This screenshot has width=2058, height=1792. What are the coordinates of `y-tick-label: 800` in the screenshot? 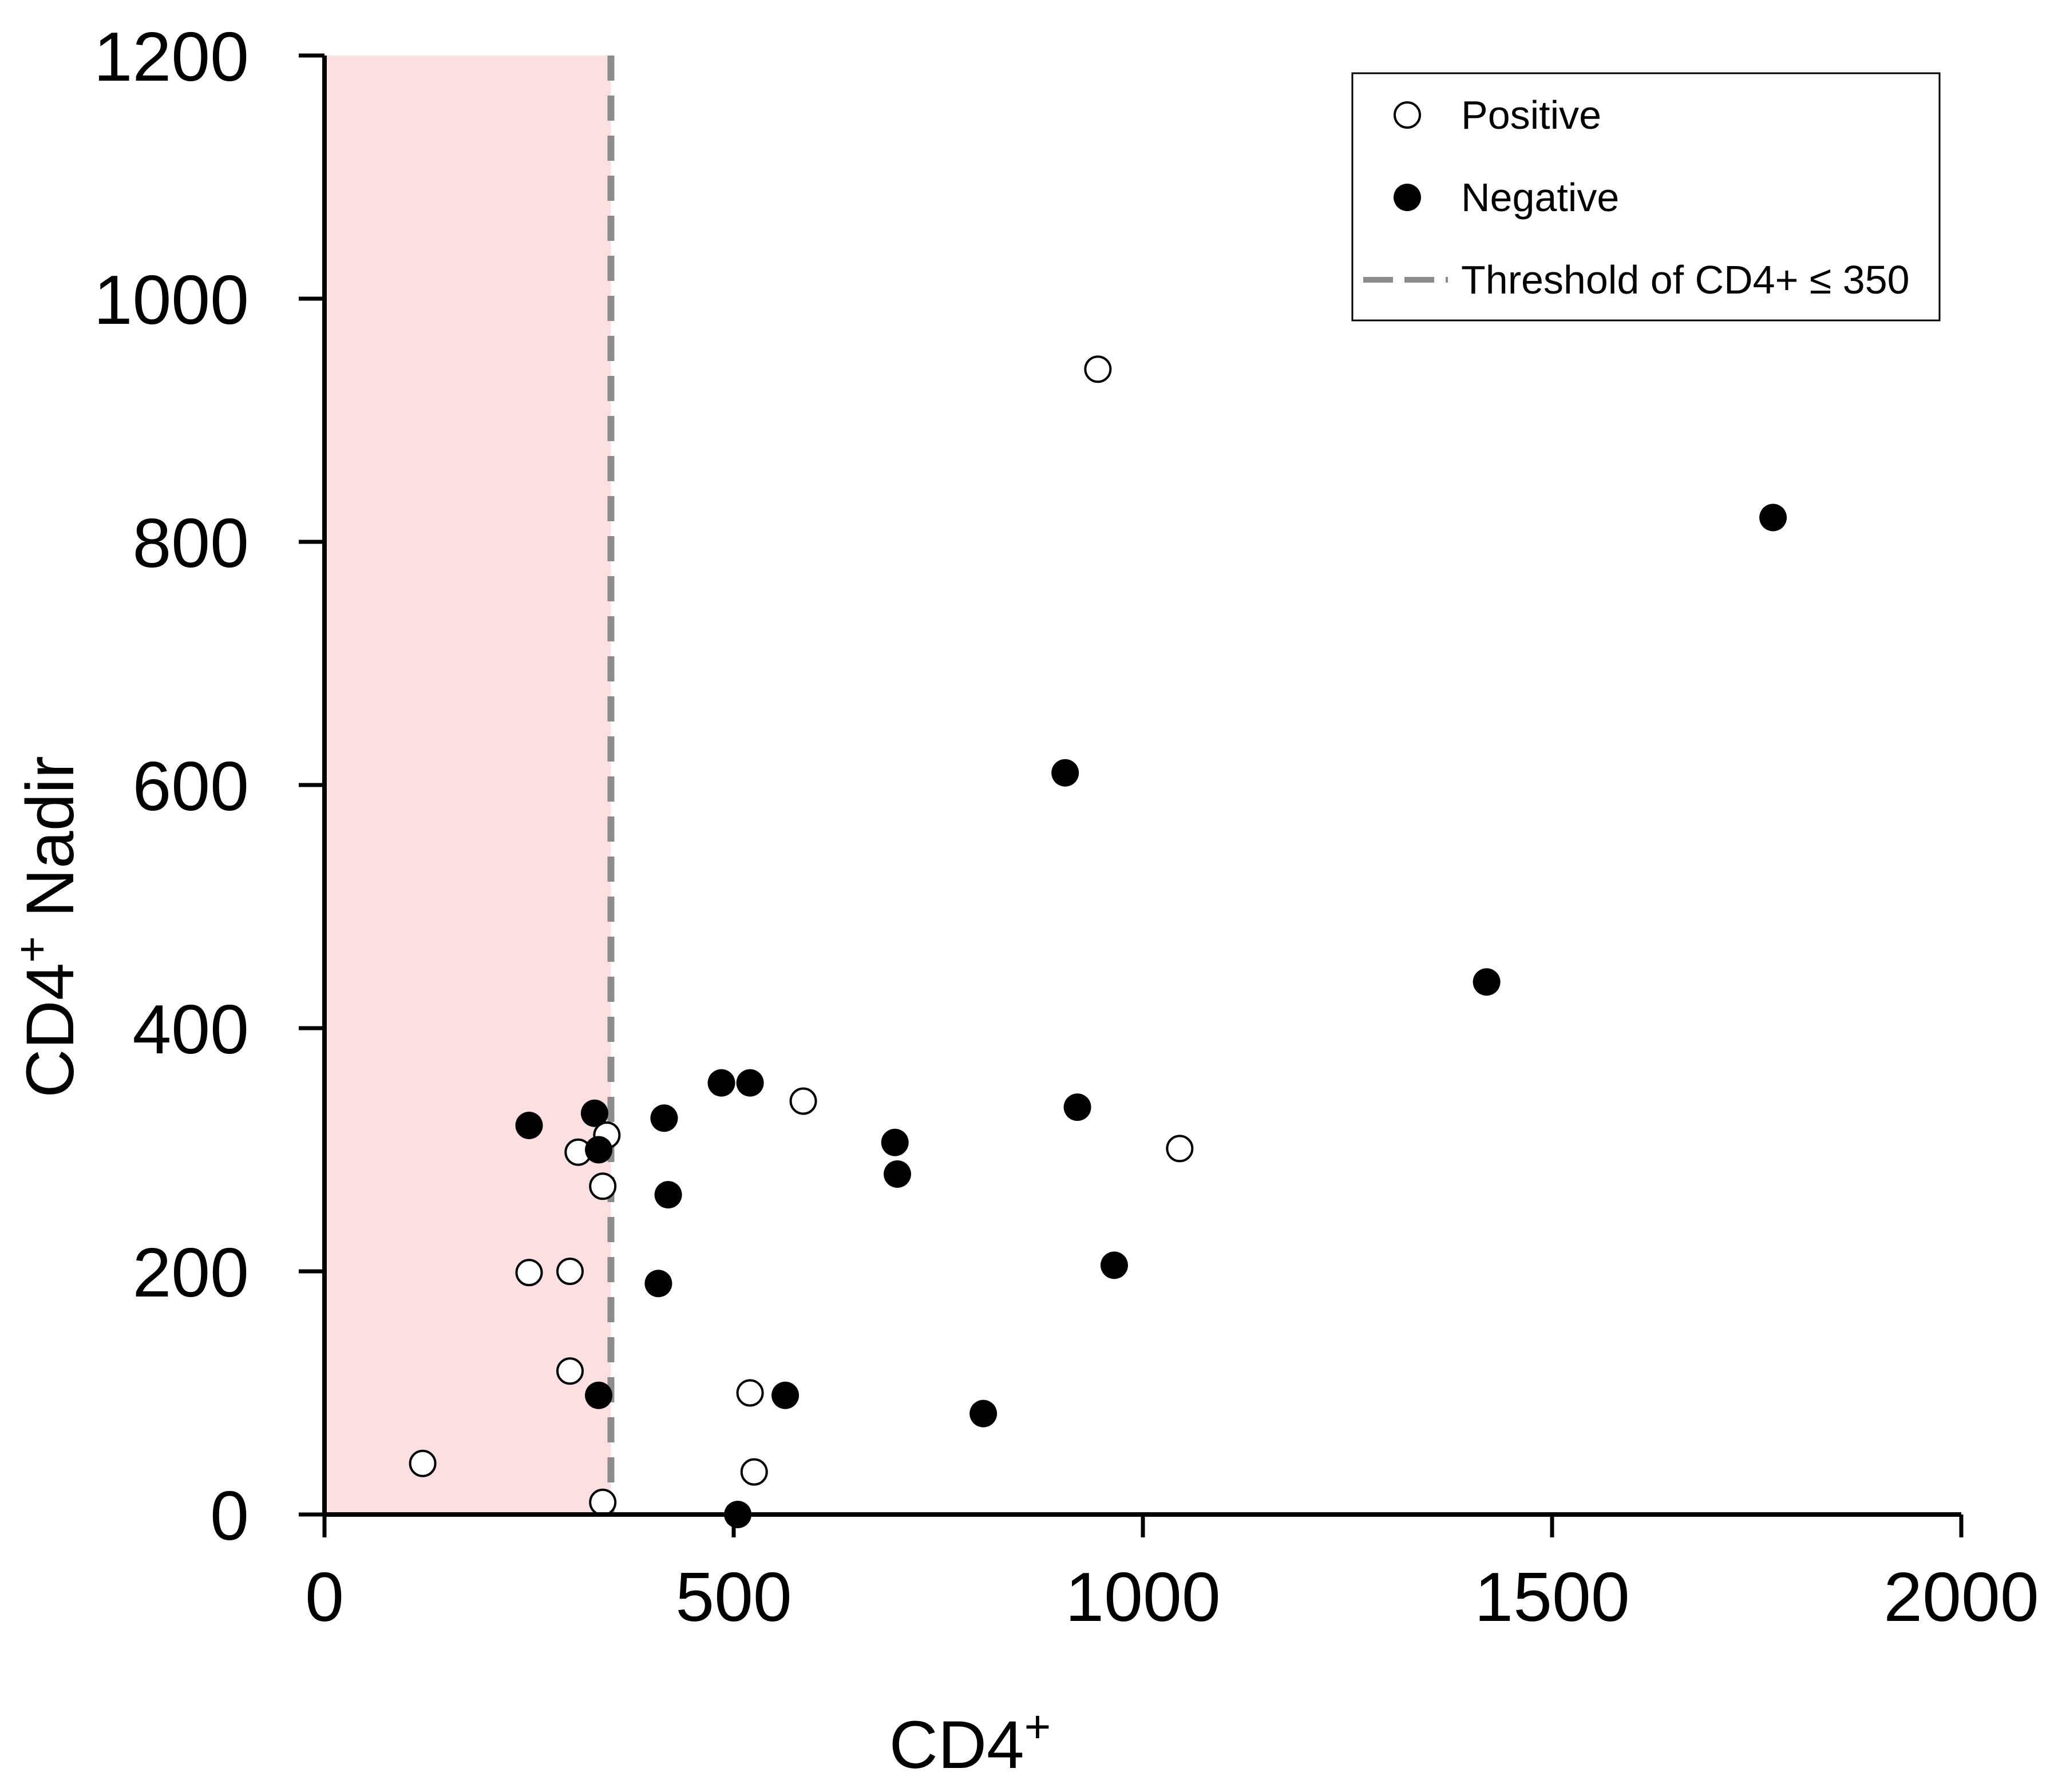 It's located at (190, 543).